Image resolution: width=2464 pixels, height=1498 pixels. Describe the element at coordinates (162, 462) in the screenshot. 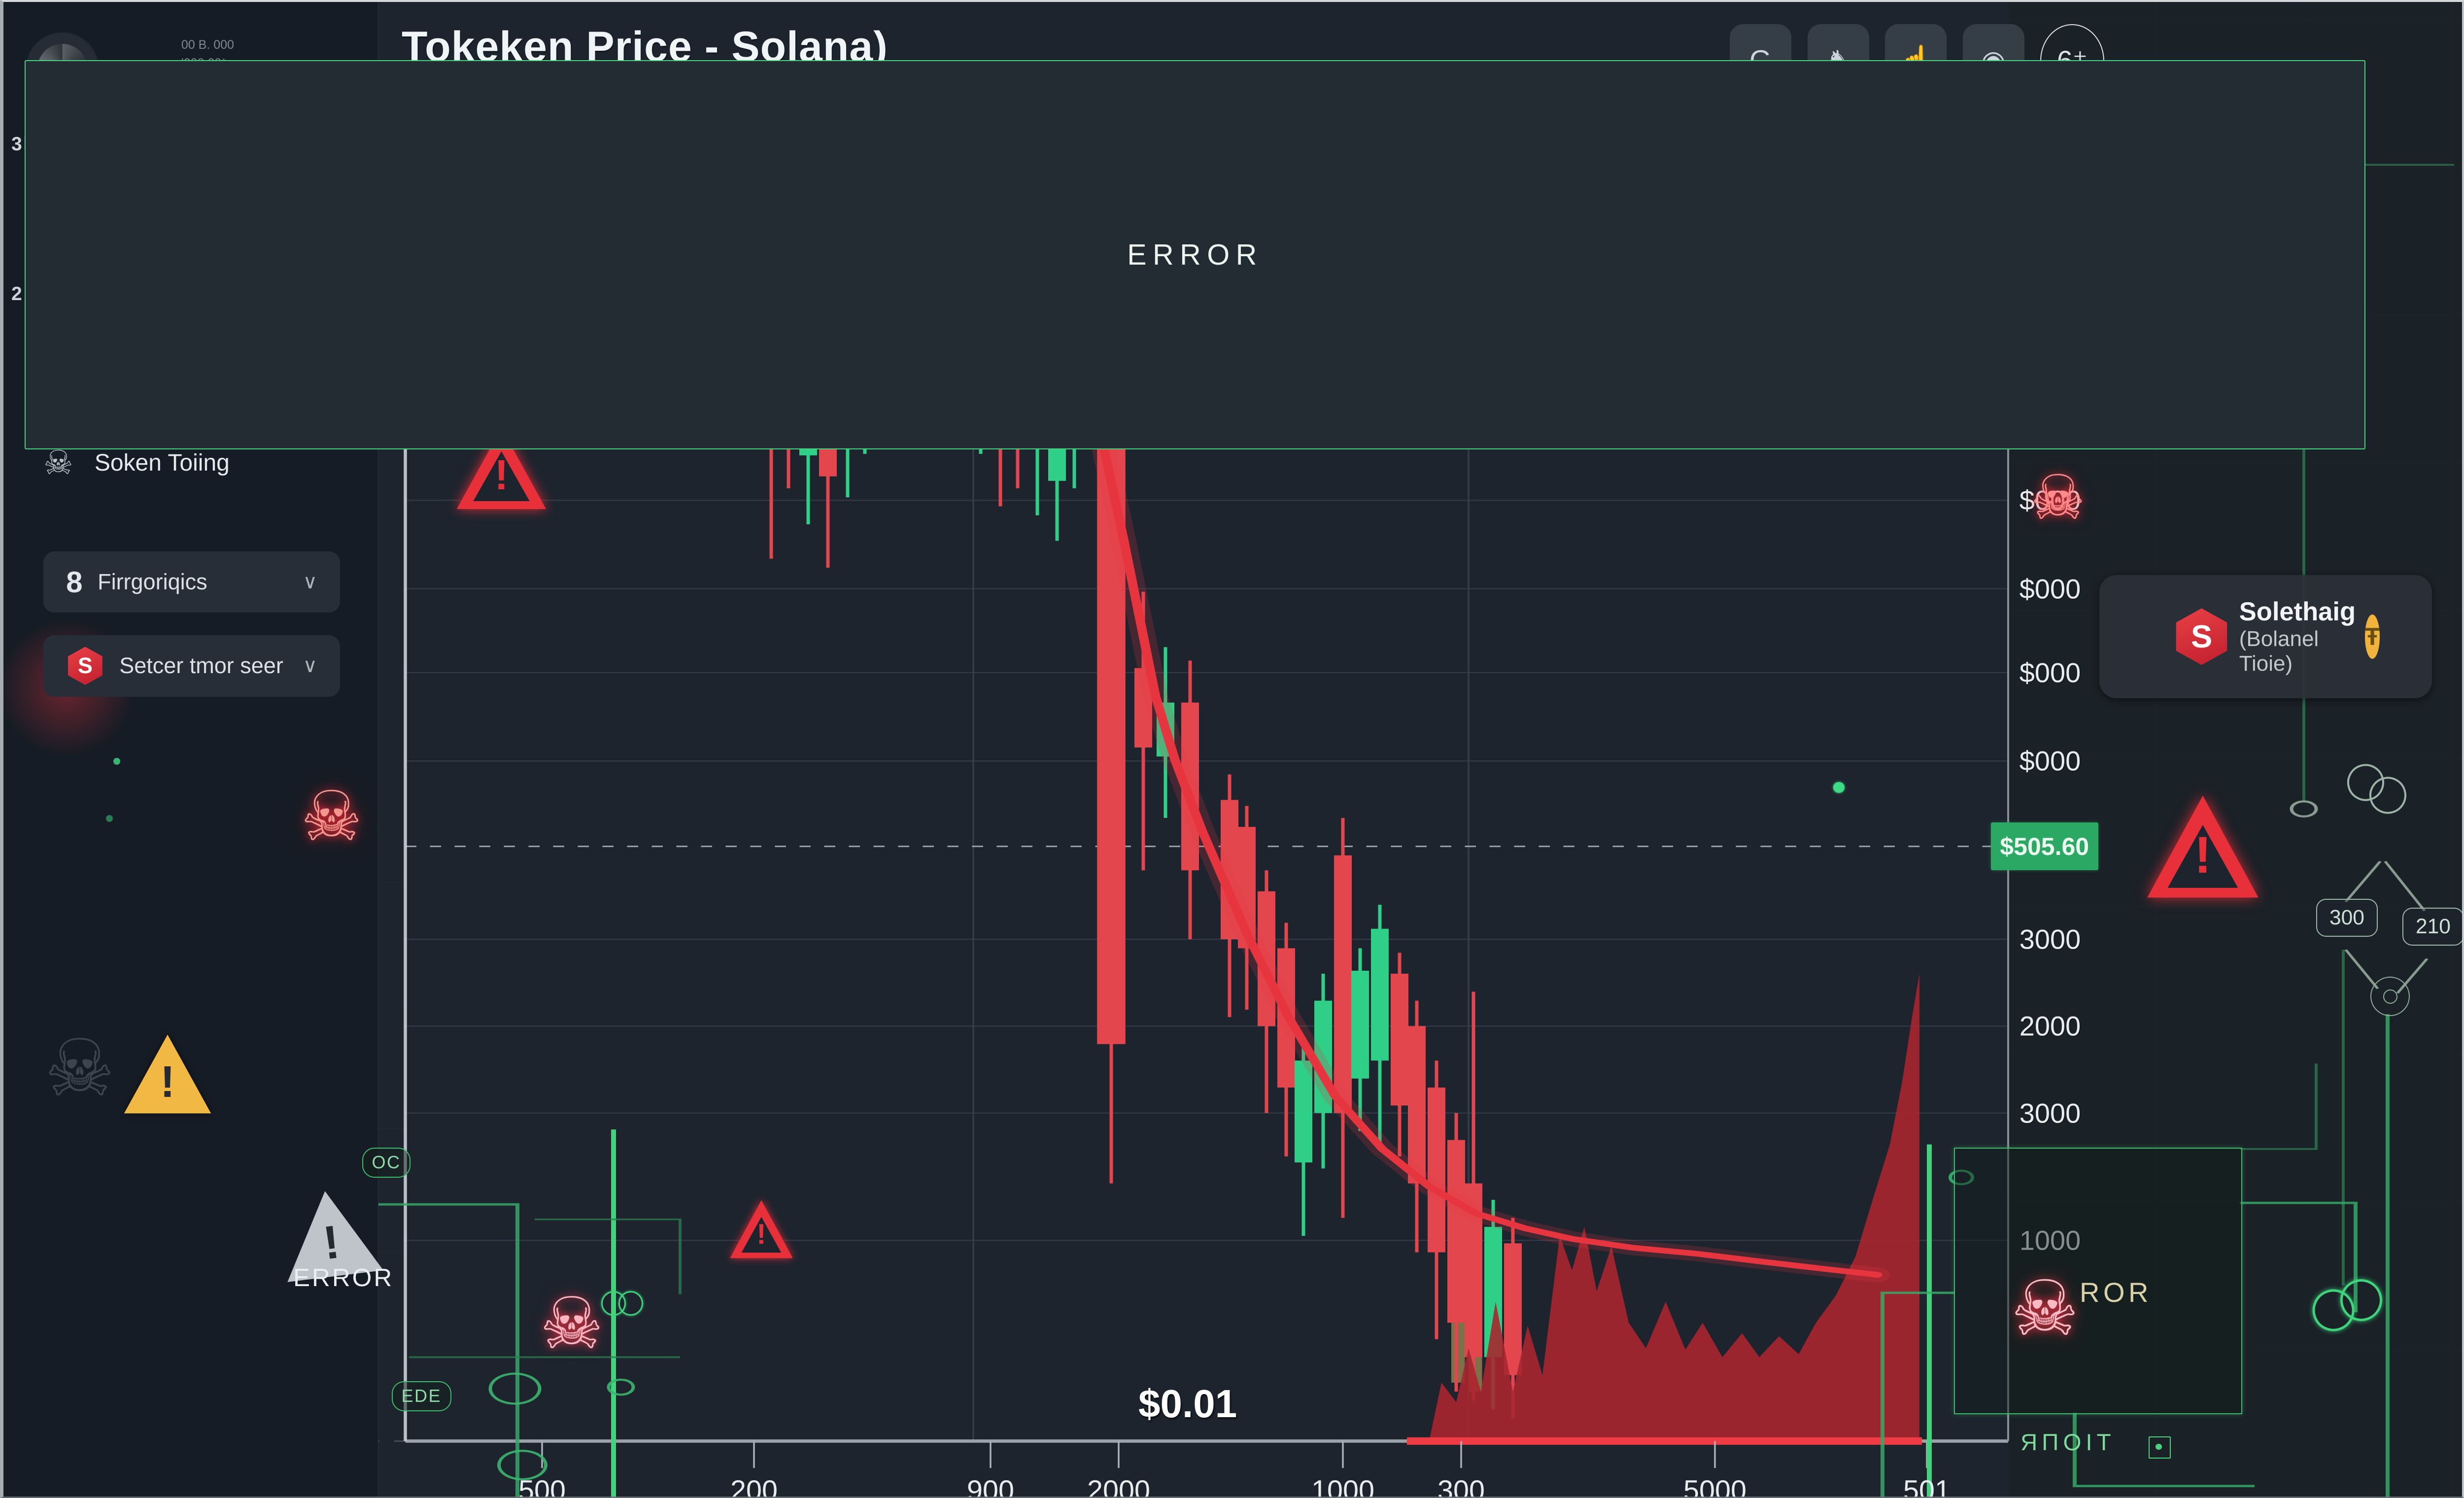

I see `sidebar-item-label: Soken Toiing` at that location.